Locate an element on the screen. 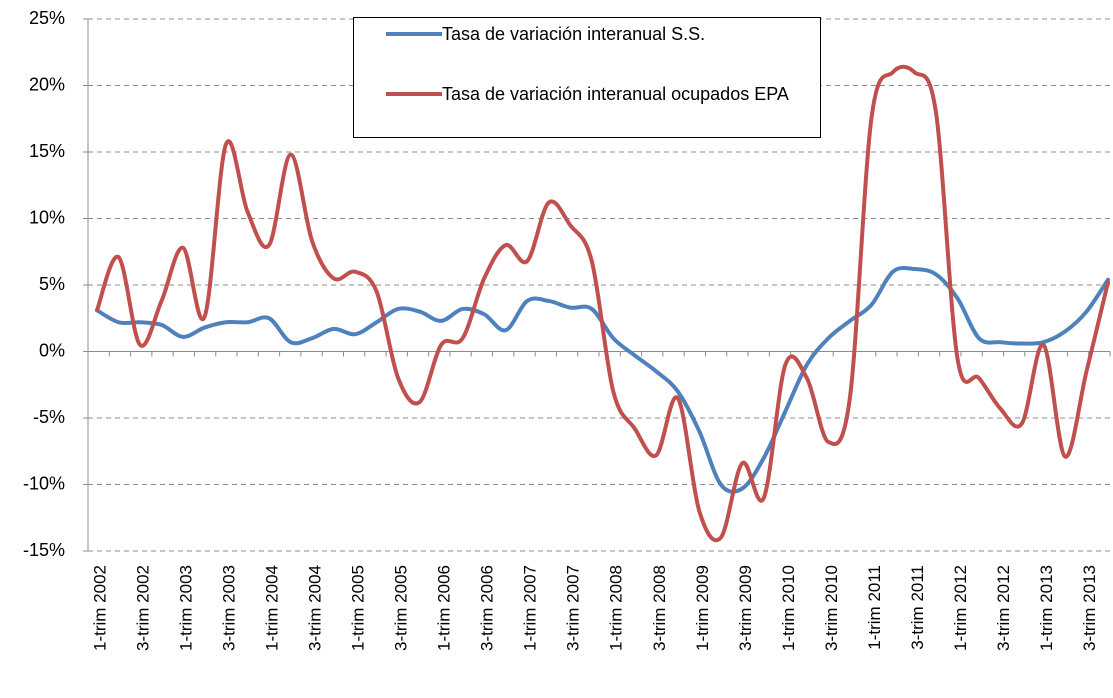  x-tick-label: 1-trim 2003 is located at coordinates (186, 608).